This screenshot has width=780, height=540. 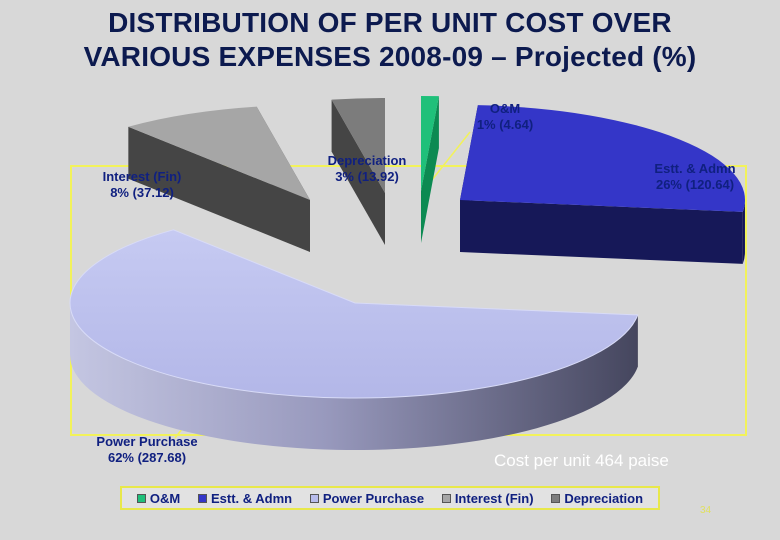 I want to click on label-power-value: 62% (287.68), so click(x=147, y=457).